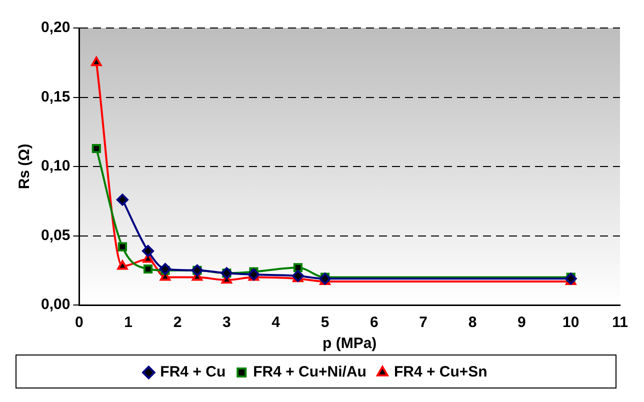 The width and height of the screenshot is (644, 402). I want to click on legend-label: FR4 + Cu, so click(193, 372).